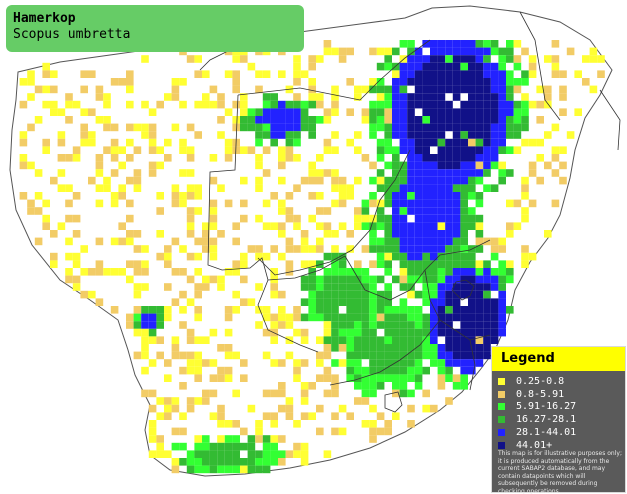 Image resolution: width=627 pixels, height=494 pixels. Describe the element at coordinates (540, 394) in the screenshot. I see `legend-item-label: 0.8-5.91` at that location.